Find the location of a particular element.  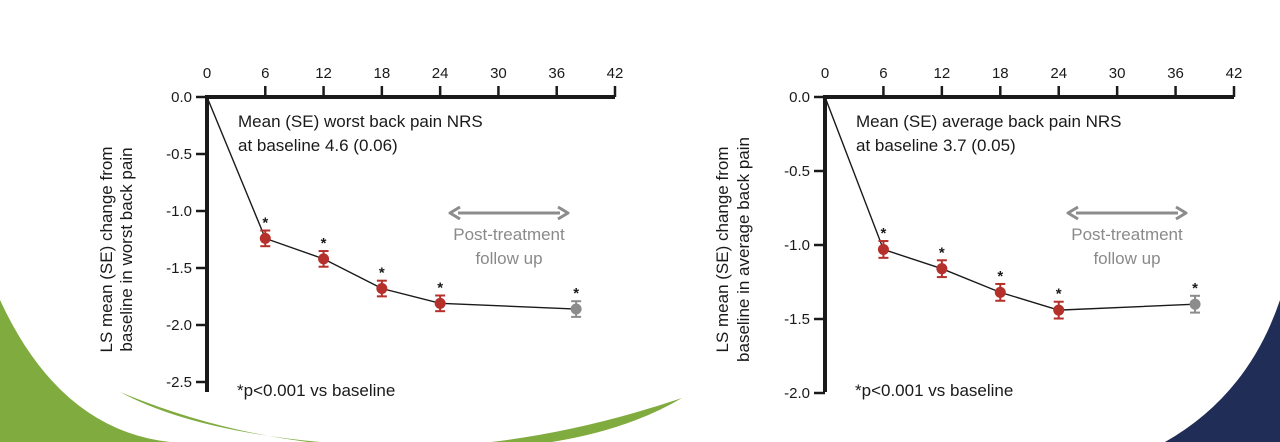

baseline-annotation: at baseline 3.7 (0.05) is located at coordinates (936, 145).